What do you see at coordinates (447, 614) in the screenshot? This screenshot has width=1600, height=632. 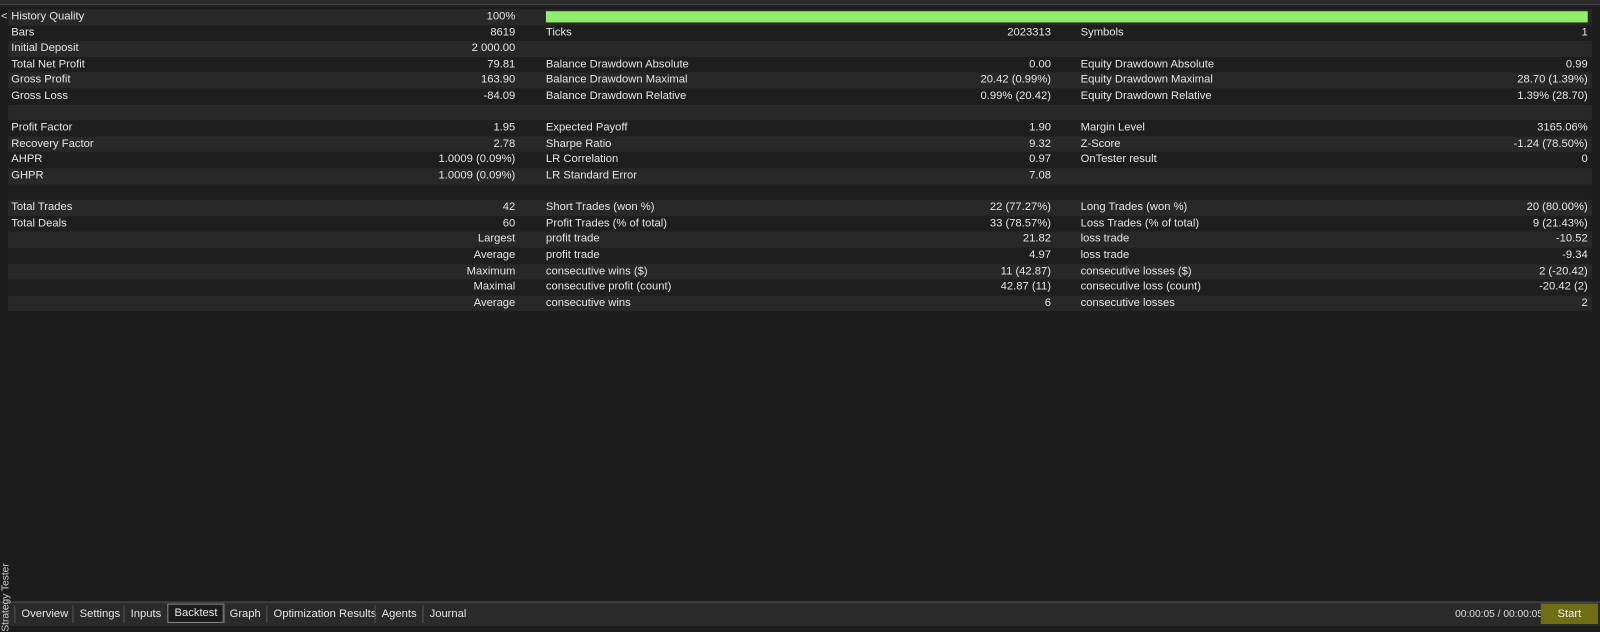 I see `tab: Journal` at bounding box center [447, 614].